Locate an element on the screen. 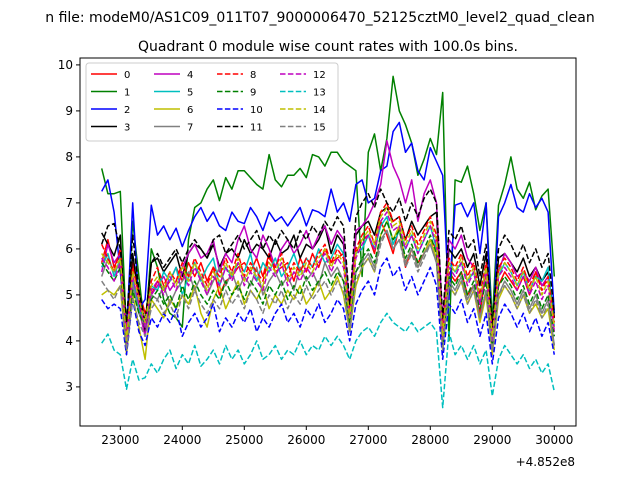  y-tick-label: 7 is located at coordinates (69, 203).